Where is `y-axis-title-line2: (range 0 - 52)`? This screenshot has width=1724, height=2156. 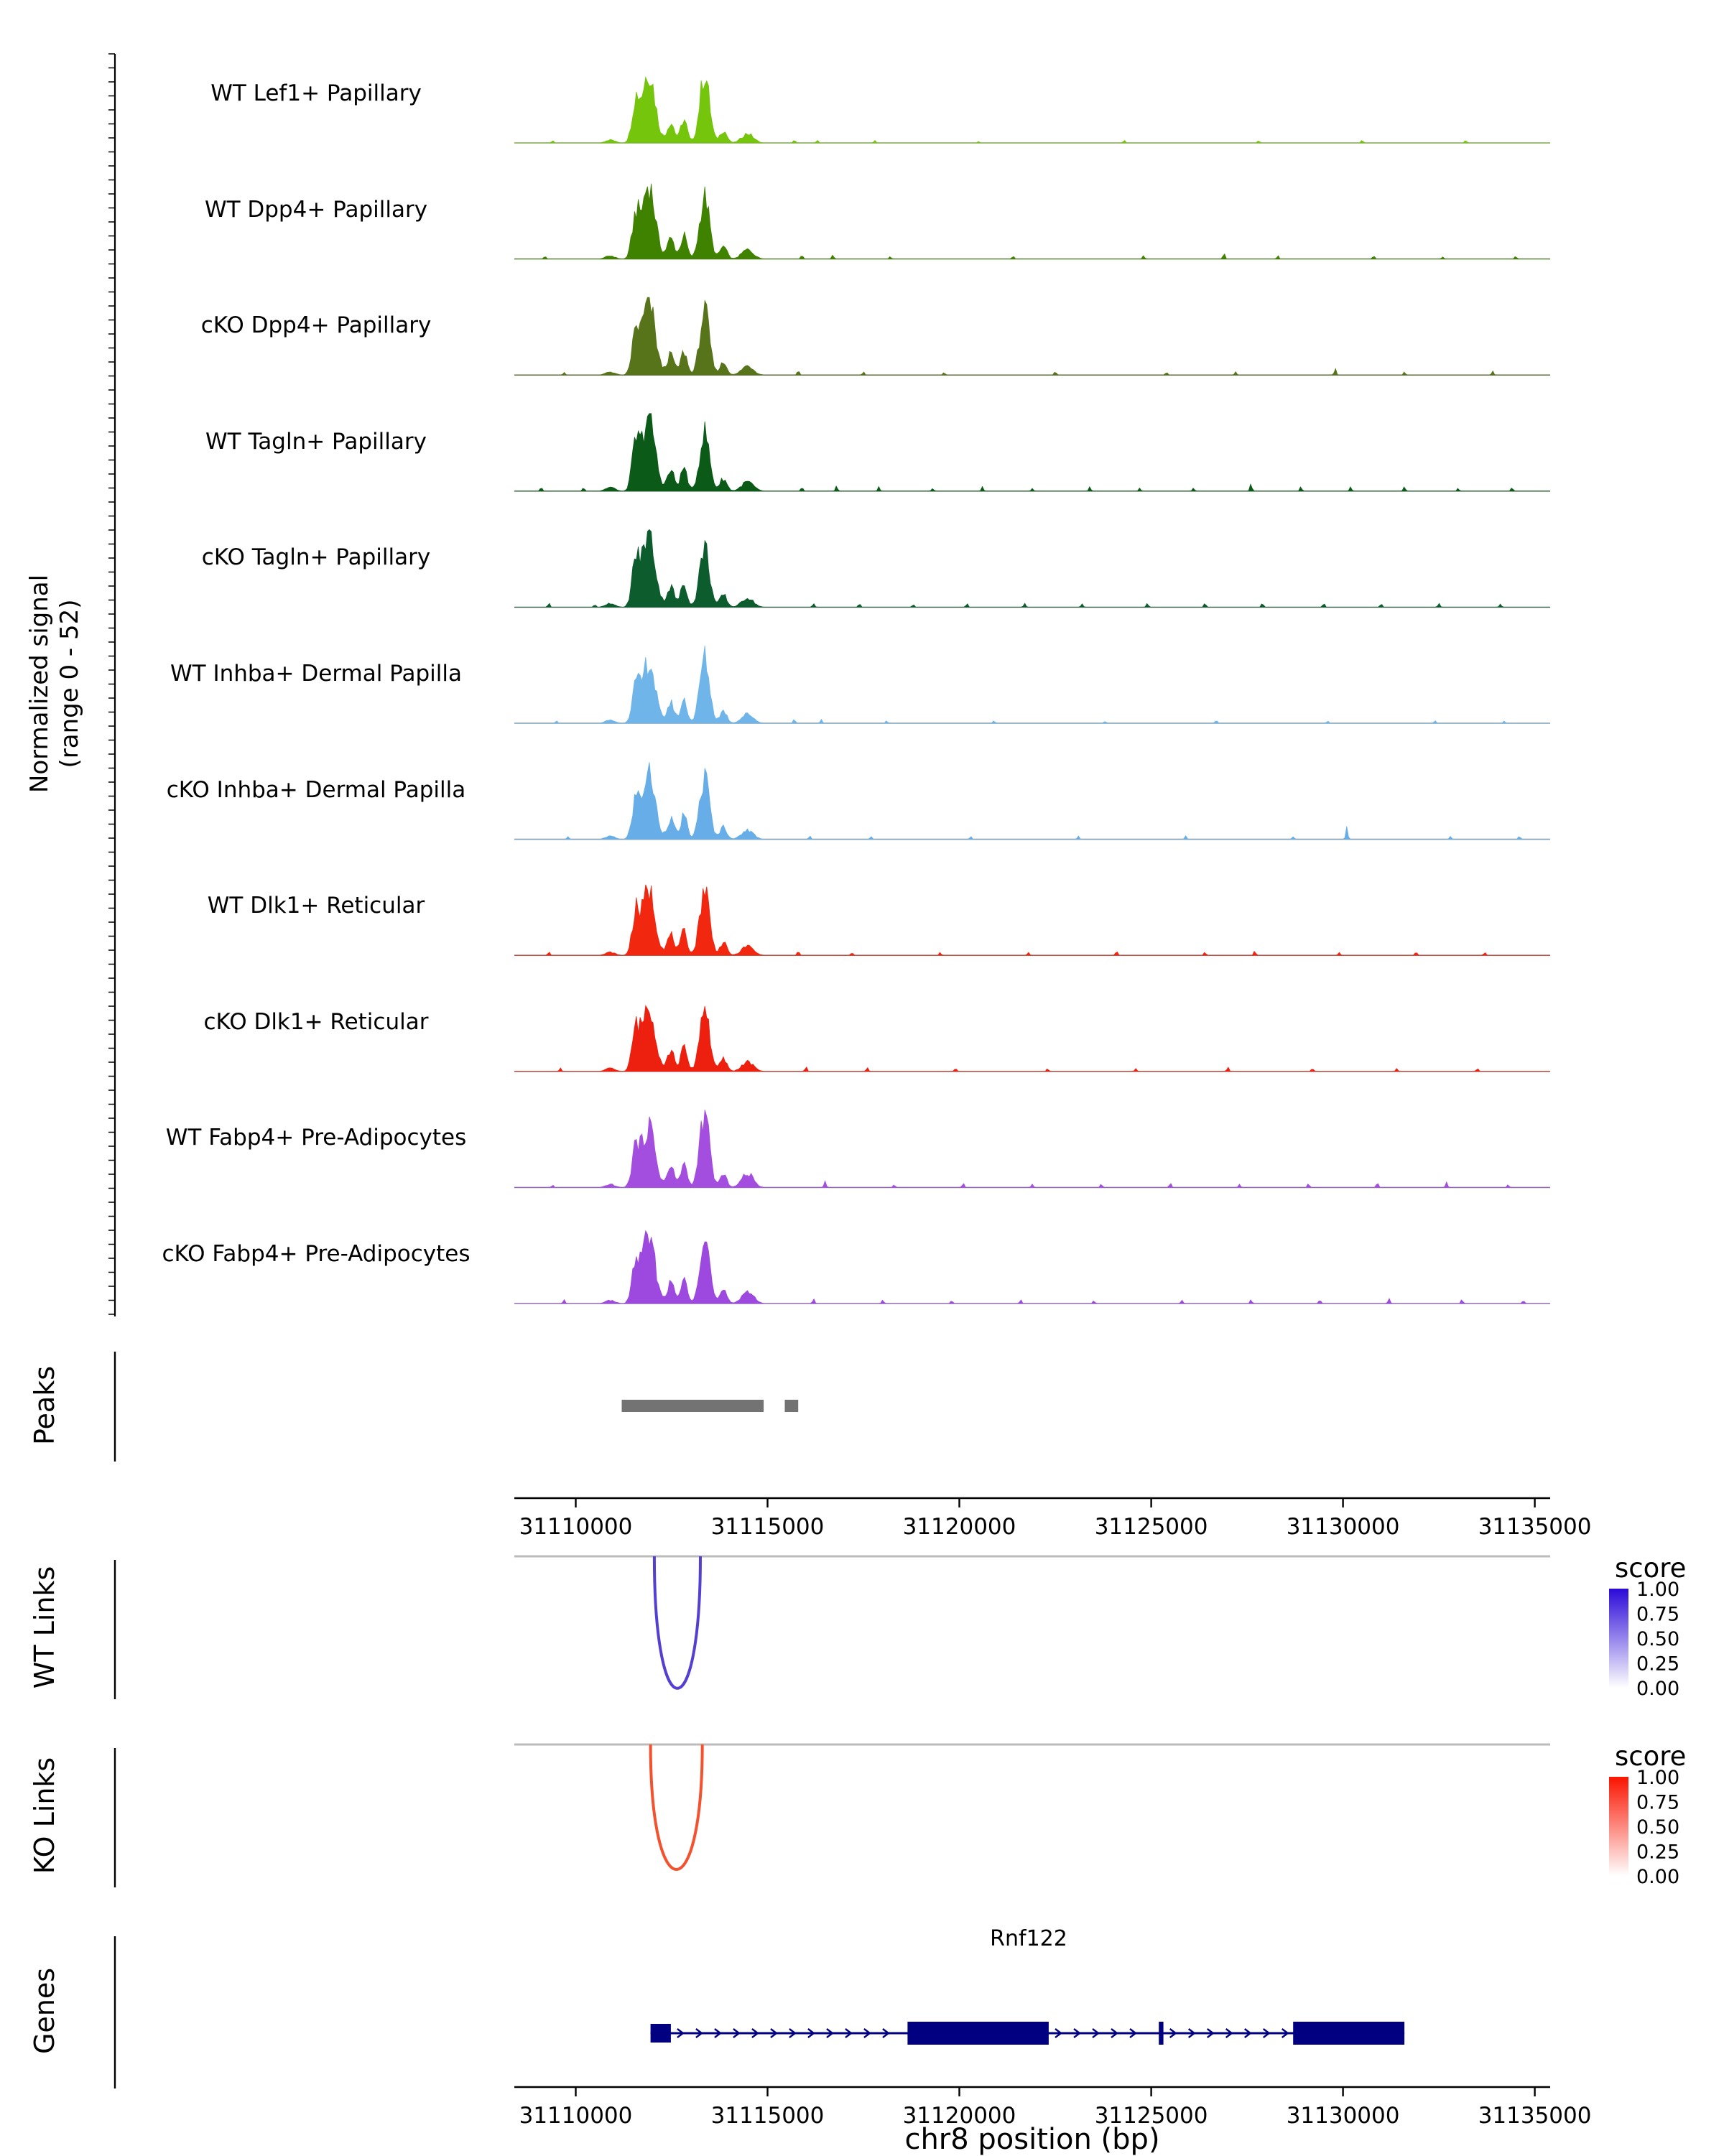 y-axis-title-line2: (range 0 - 52) is located at coordinates (69, 683).